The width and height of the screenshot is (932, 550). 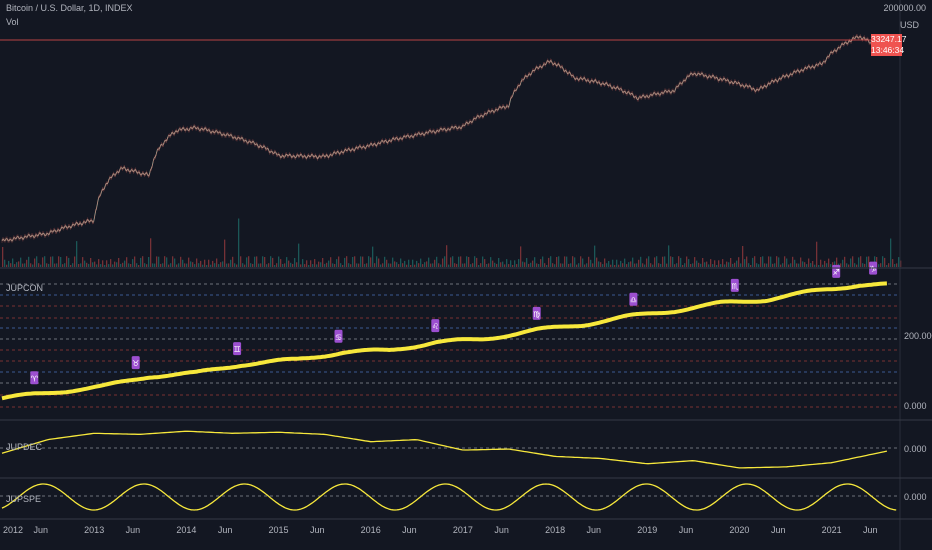 What do you see at coordinates (889, 39) in the screenshot?
I see `last-price-tag: 33247.17` at bounding box center [889, 39].